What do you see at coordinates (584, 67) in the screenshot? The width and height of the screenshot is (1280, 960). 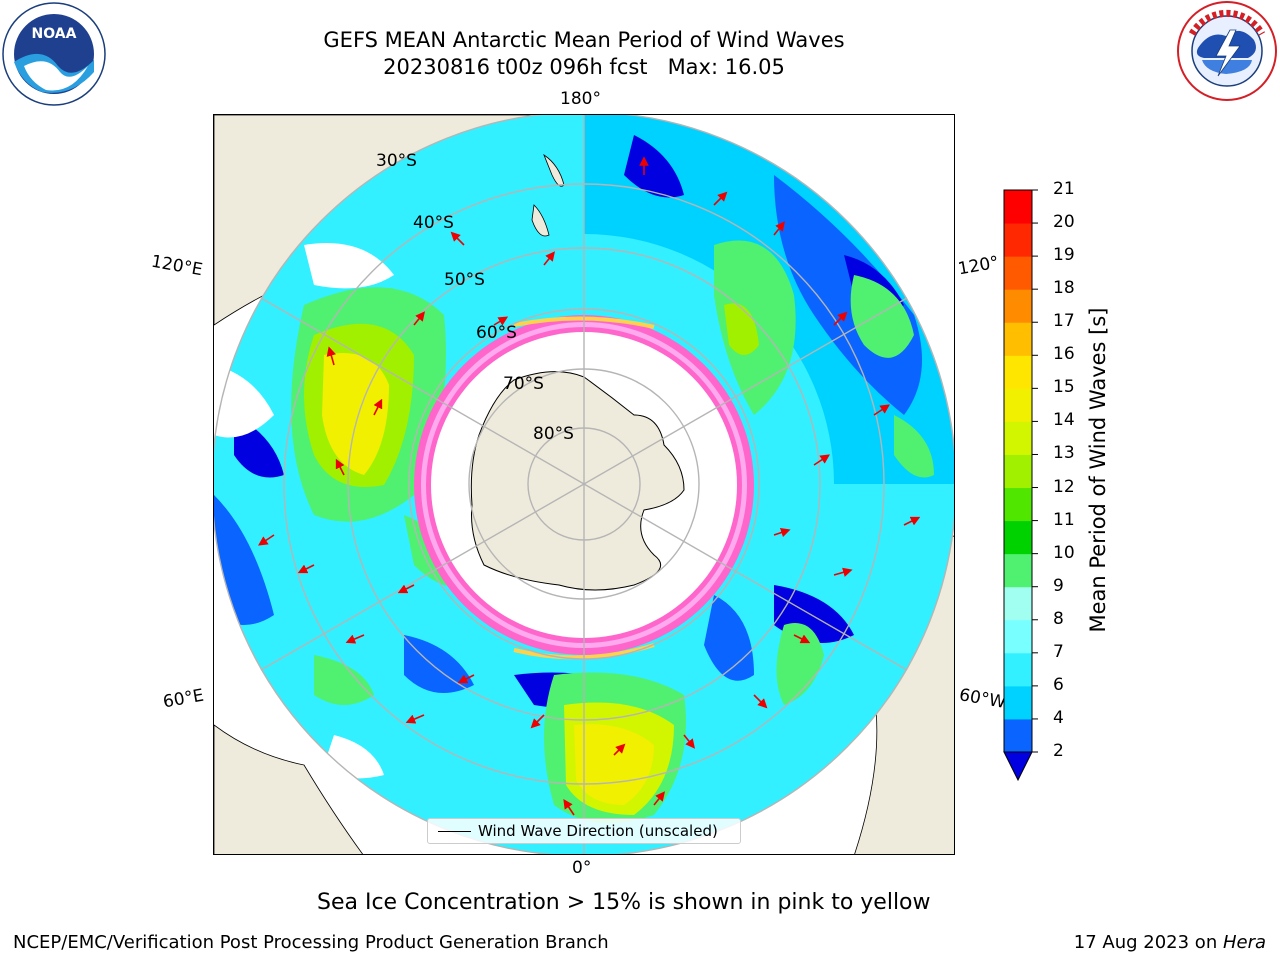 I see `chart-subtitle: 20230816 t00z 096h fcst Max: 16.05` at bounding box center [584, 67].